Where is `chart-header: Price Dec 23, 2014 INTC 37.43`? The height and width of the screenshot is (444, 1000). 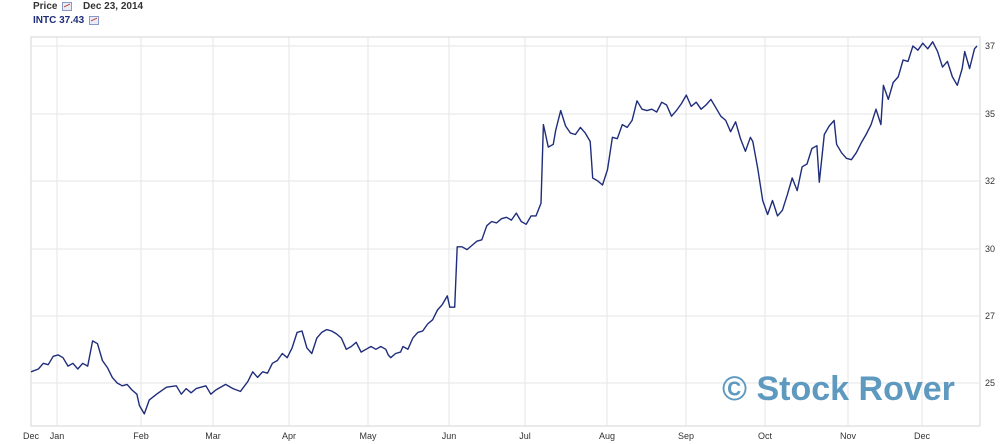
chart-header: Price Dec 23, 2014 INTC 37.43 is located at coordinates (500, 15).